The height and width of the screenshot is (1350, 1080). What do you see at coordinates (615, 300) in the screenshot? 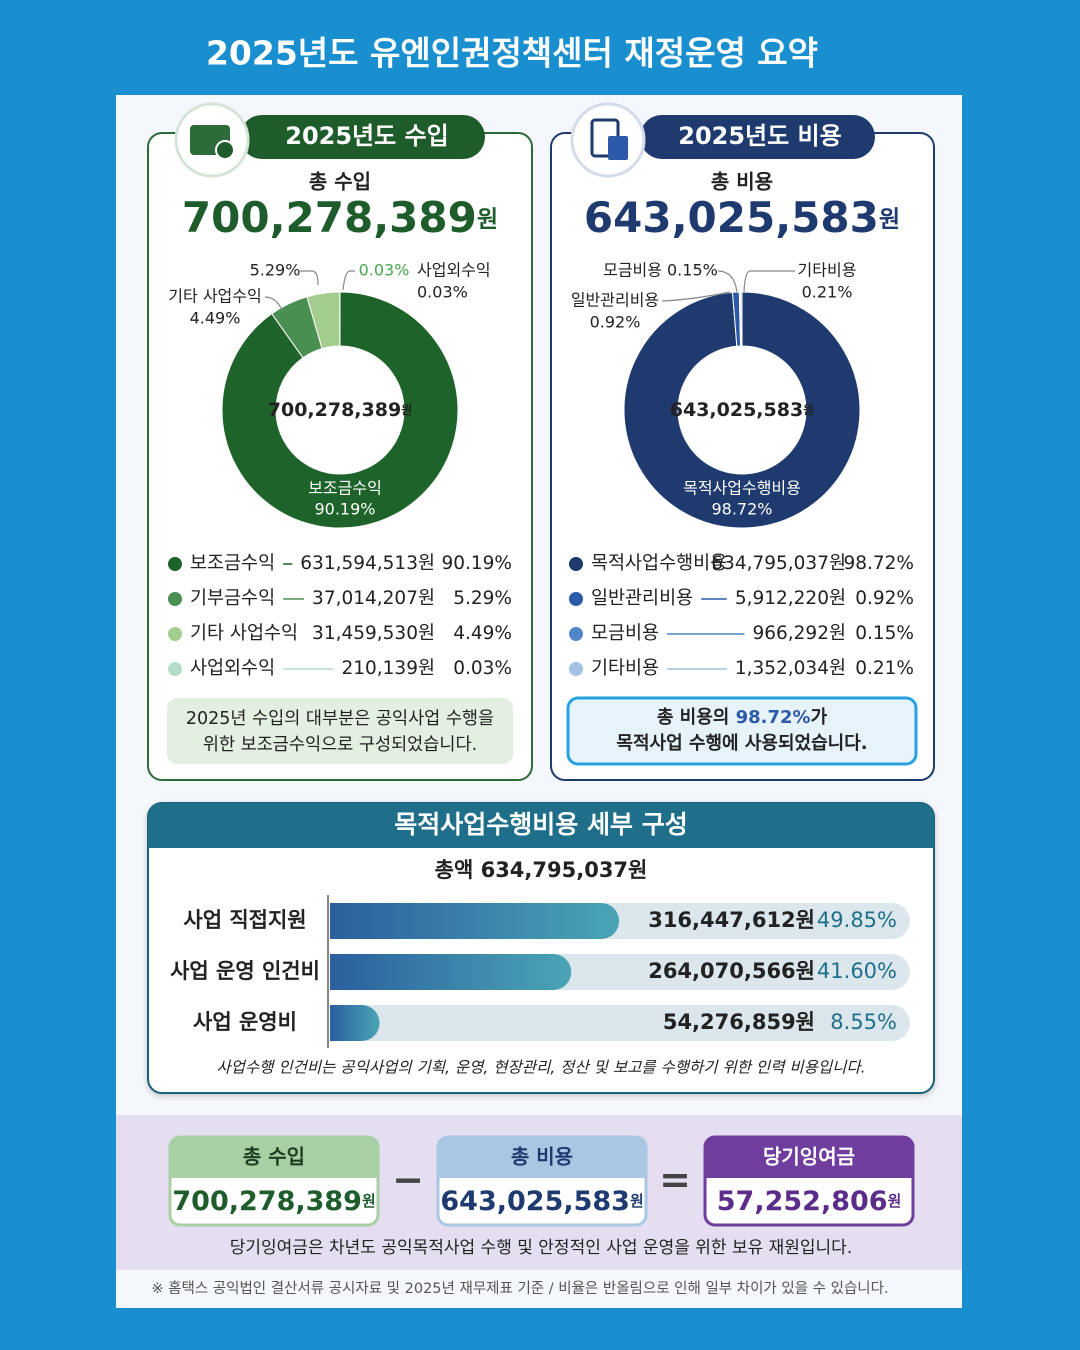
I see `donut-callout: 일반관리비용` at bounding box center [615, 300].